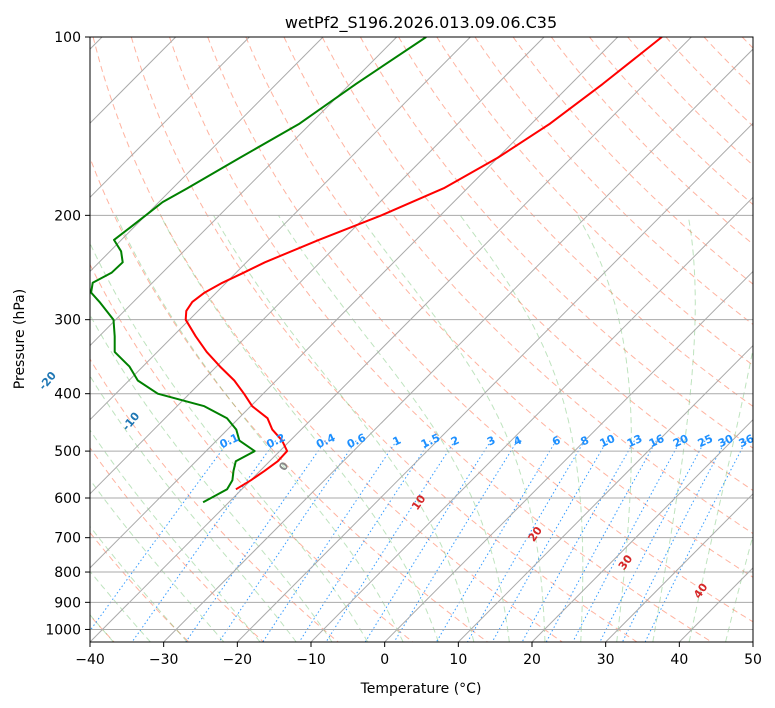  I want to click on x-tick-label: 40, so click(679, 660).